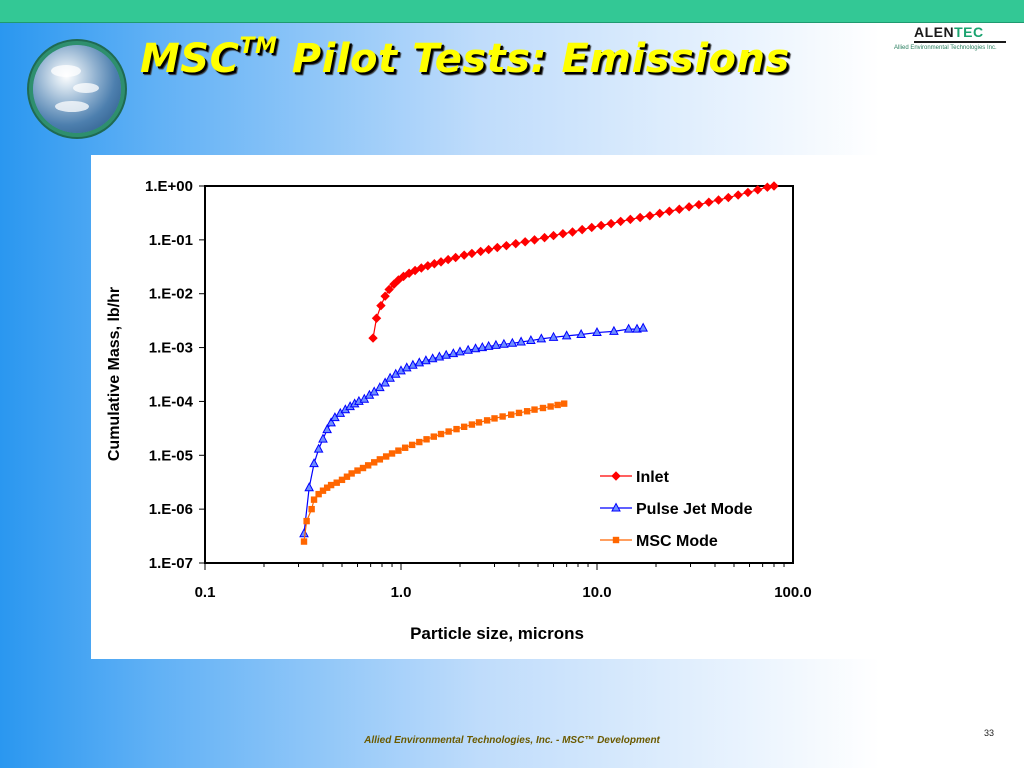  I want to click on top-bar, so click(512, 11).